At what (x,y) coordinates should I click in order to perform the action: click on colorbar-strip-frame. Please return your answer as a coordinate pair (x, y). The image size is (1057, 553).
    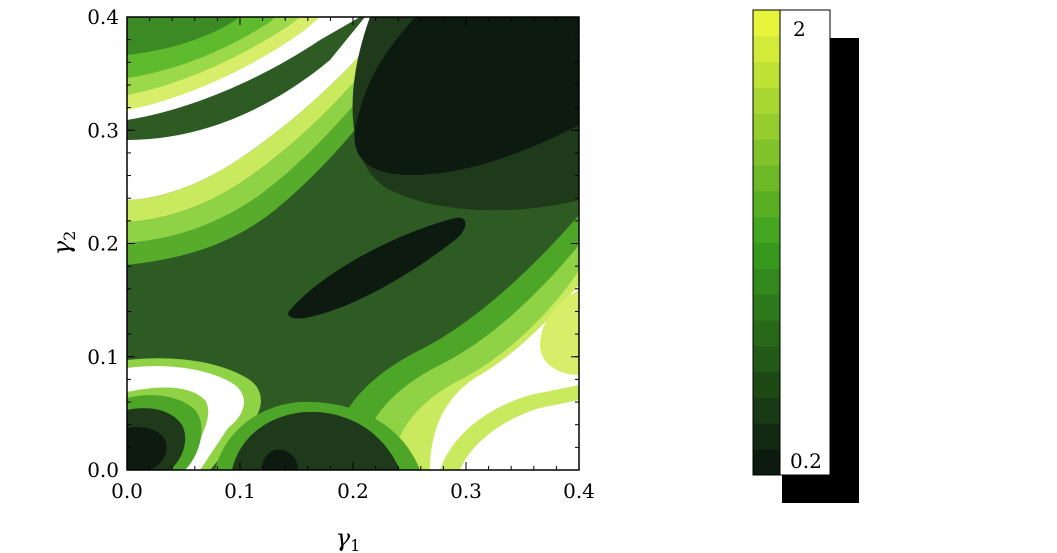
    Looking at the image, I should click on (766, 242).